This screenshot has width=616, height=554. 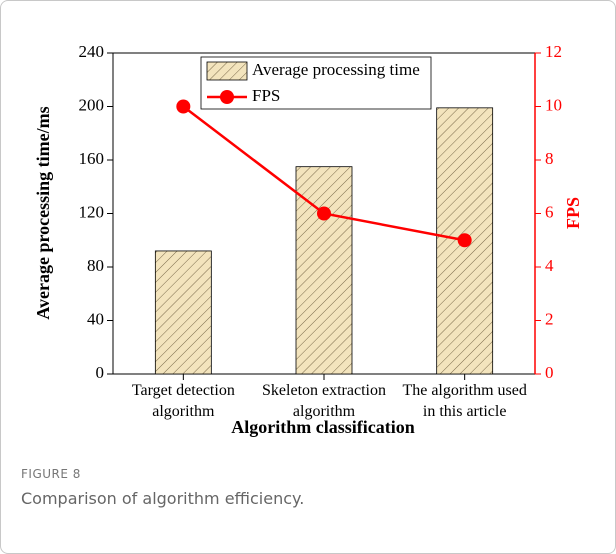 I want to click on y-tick-label: 0, so click(x=100, y=372).